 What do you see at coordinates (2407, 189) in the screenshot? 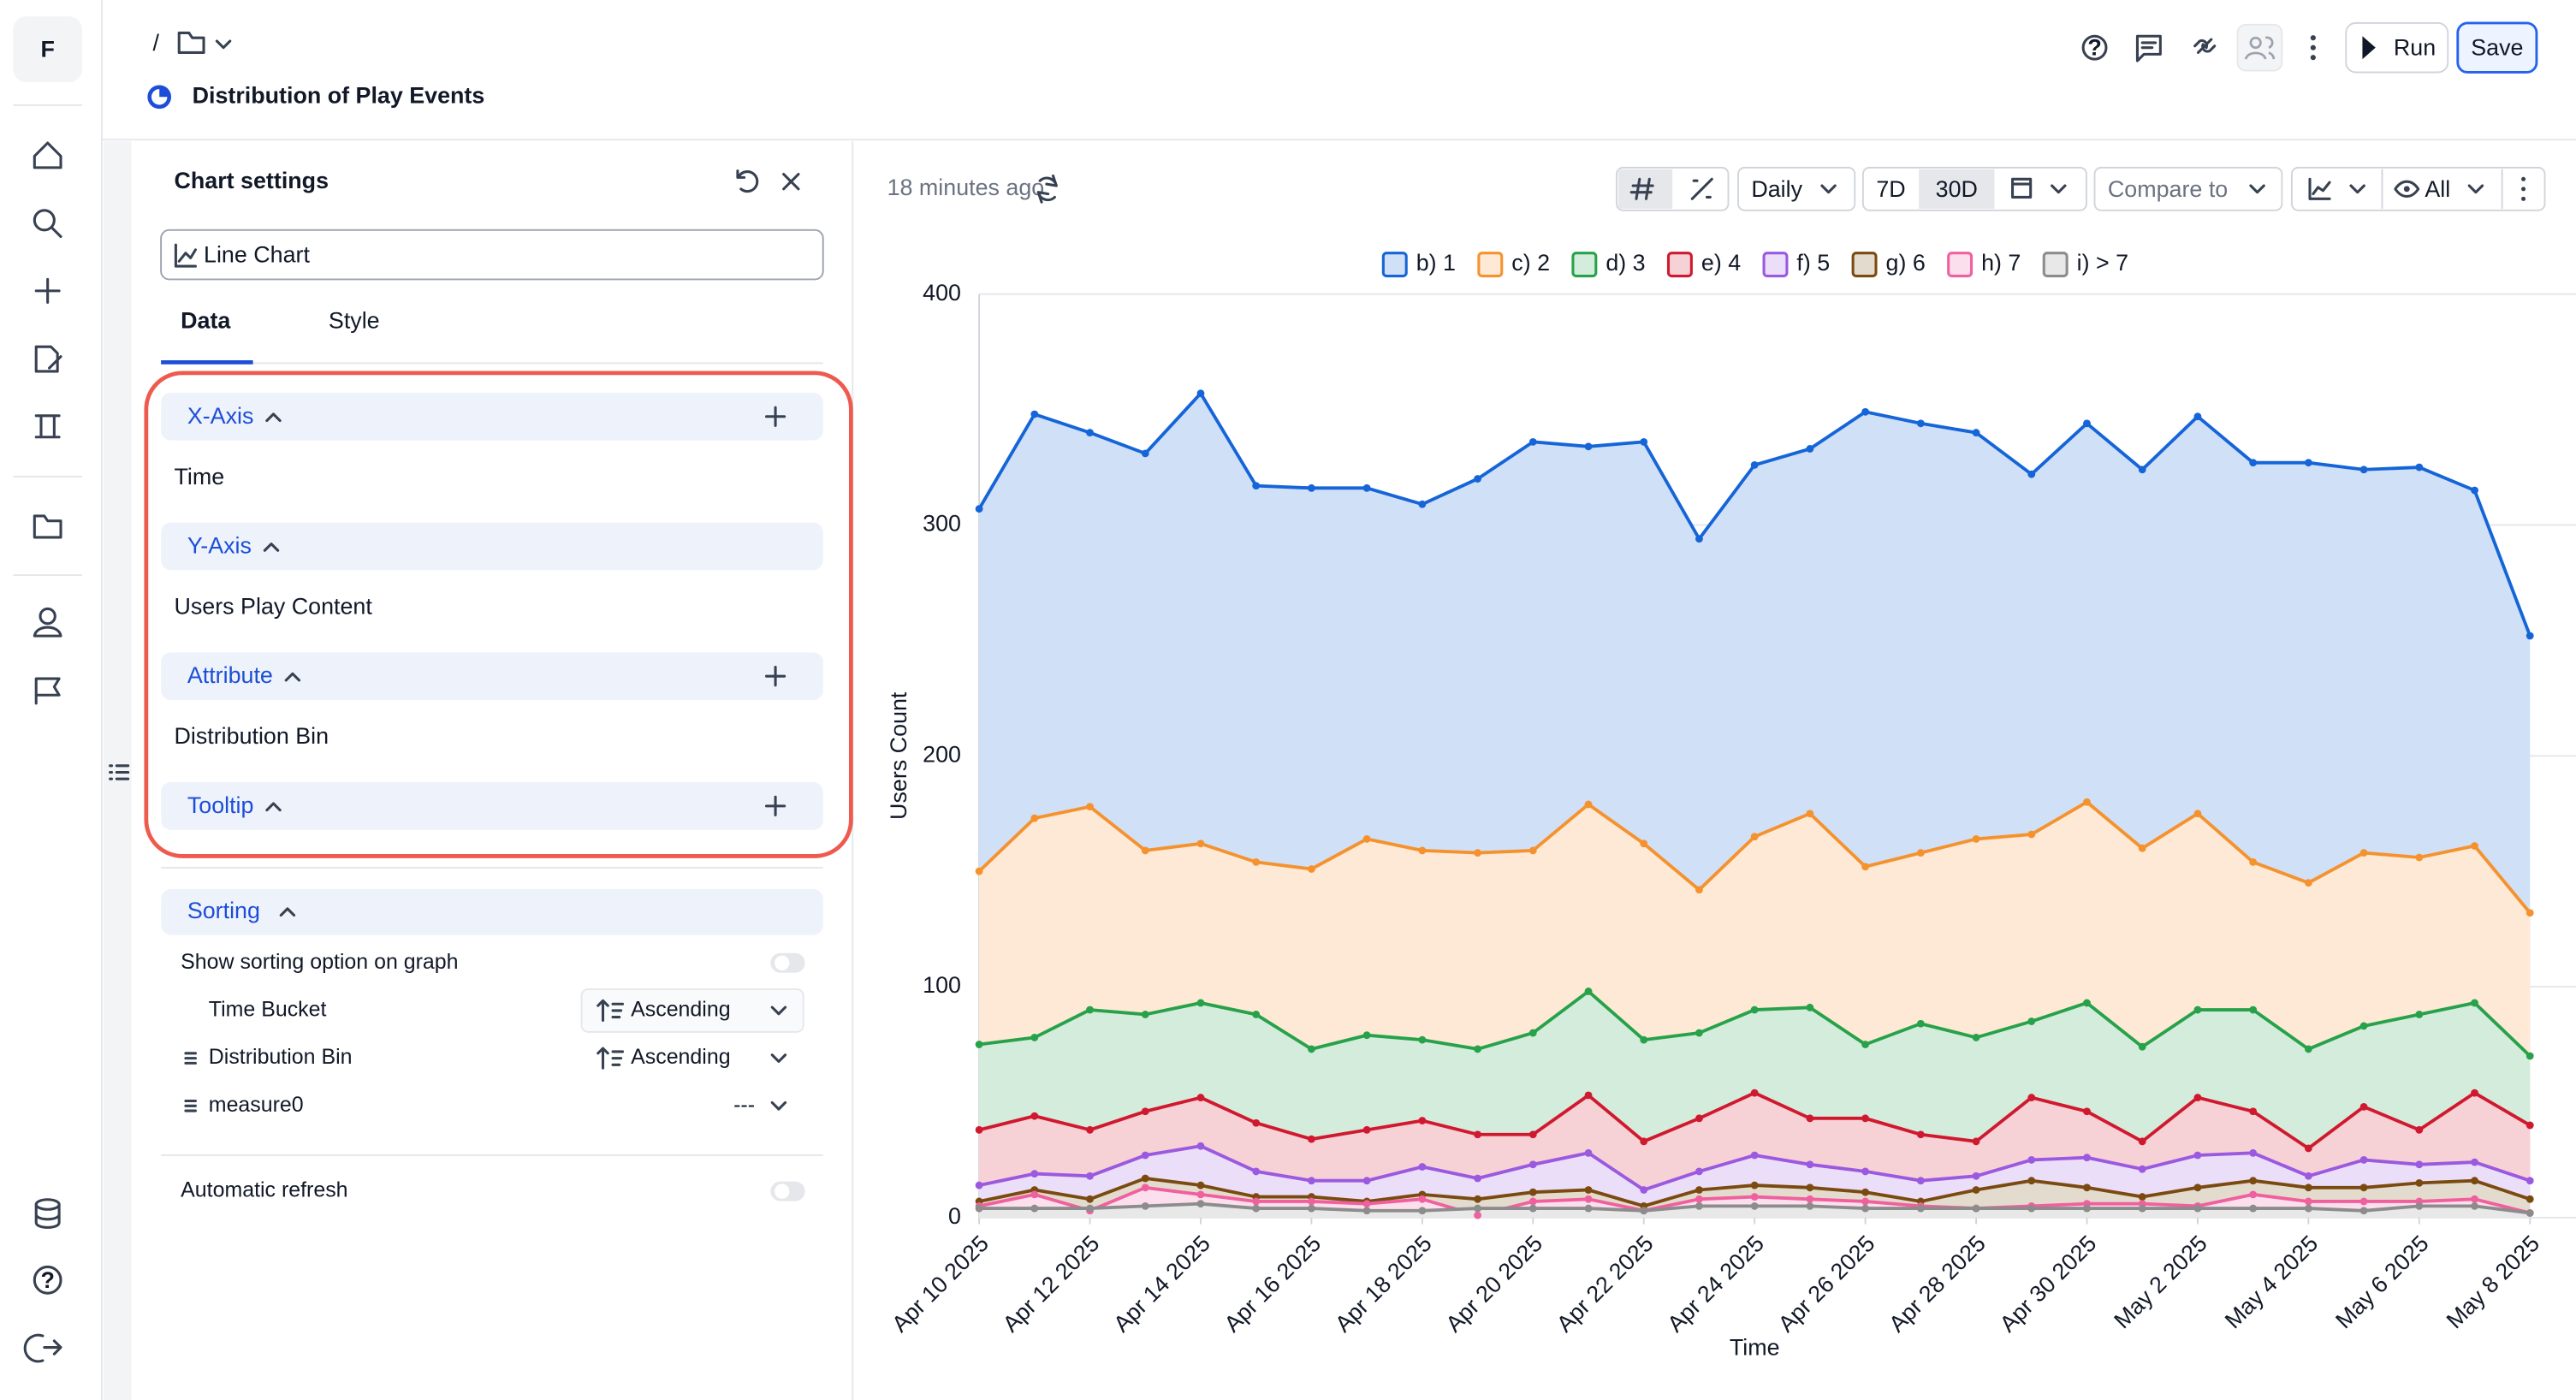
I see `visibility-icon` at bounding box center [2407, 189].